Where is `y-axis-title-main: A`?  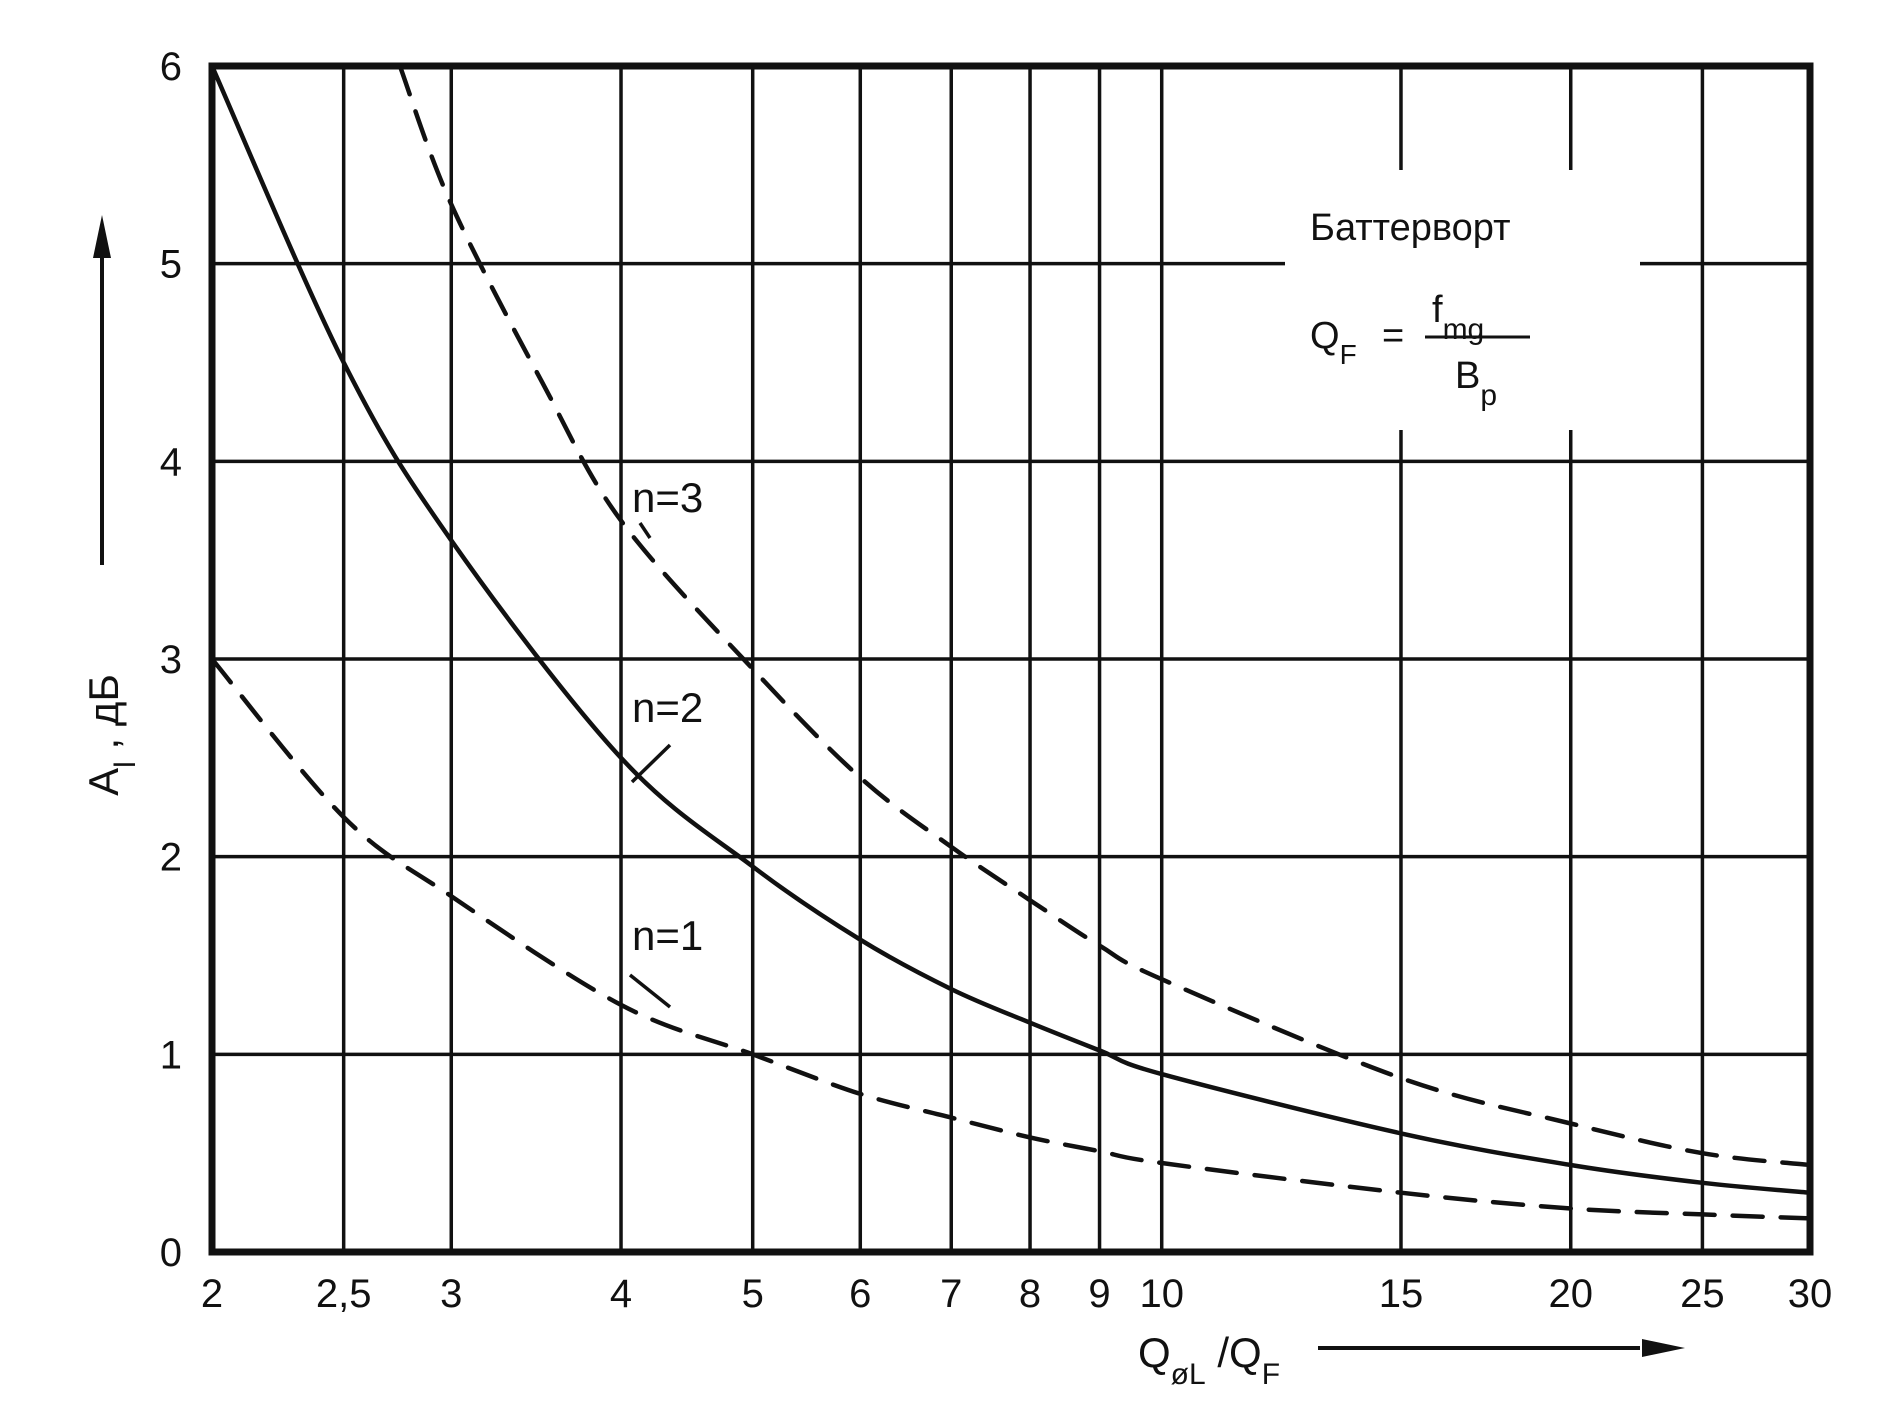 y-axis-title-main: A is located at coordinates (103, 782).